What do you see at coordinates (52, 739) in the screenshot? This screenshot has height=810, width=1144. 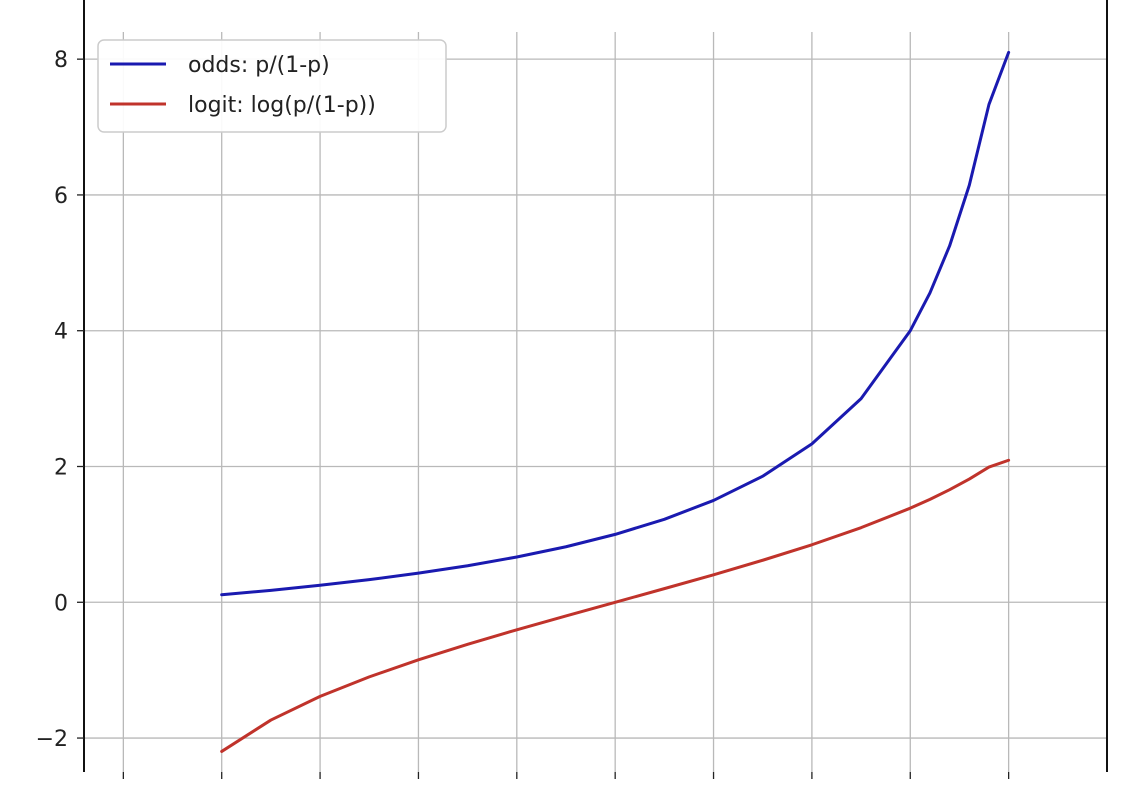 I see `y-tick-label: −2` at bounding box center [52, 739].